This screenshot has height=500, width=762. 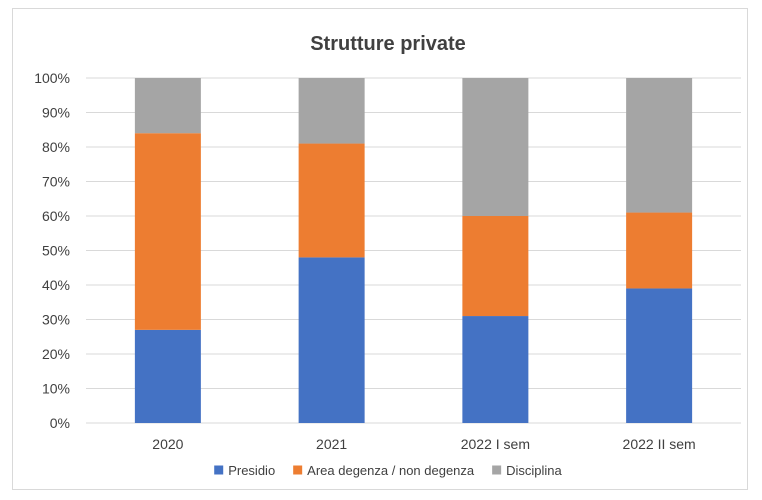 I want to click on x-tick-label: 2021, so click(x=331, y=444).